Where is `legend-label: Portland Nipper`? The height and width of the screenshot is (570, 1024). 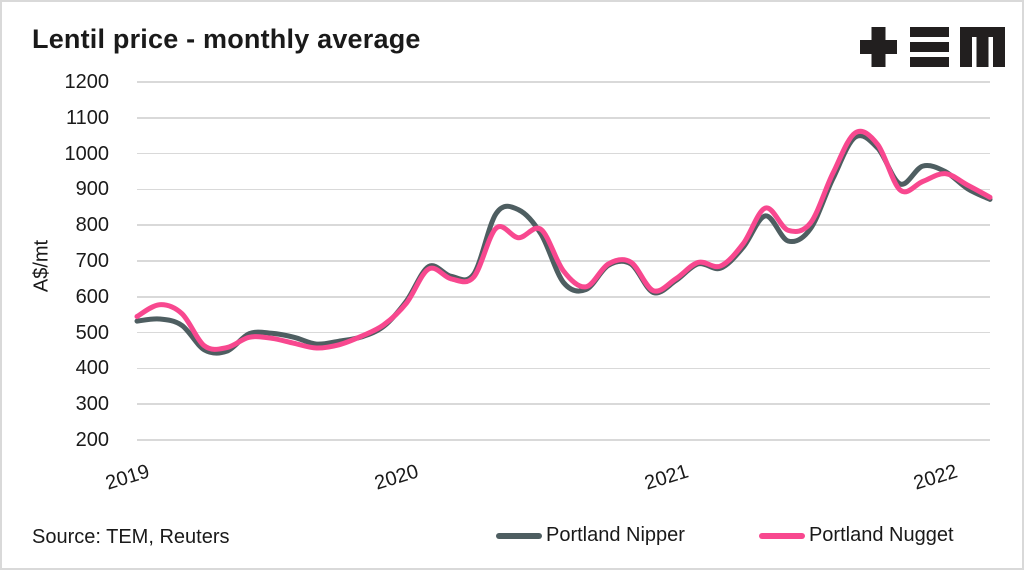 legend-label: Portland Nipper is located at coordinates (615, 535).